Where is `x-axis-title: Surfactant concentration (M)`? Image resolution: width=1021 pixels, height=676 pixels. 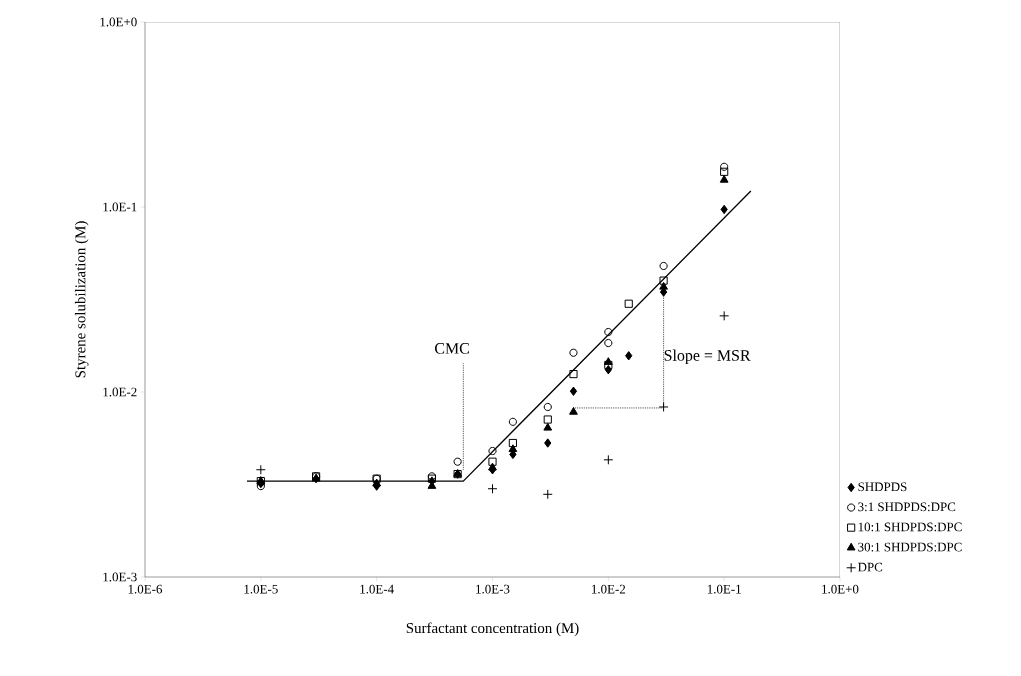 x-axis-title: Surfactant concentration (M) is located at coordinates (492, 629).